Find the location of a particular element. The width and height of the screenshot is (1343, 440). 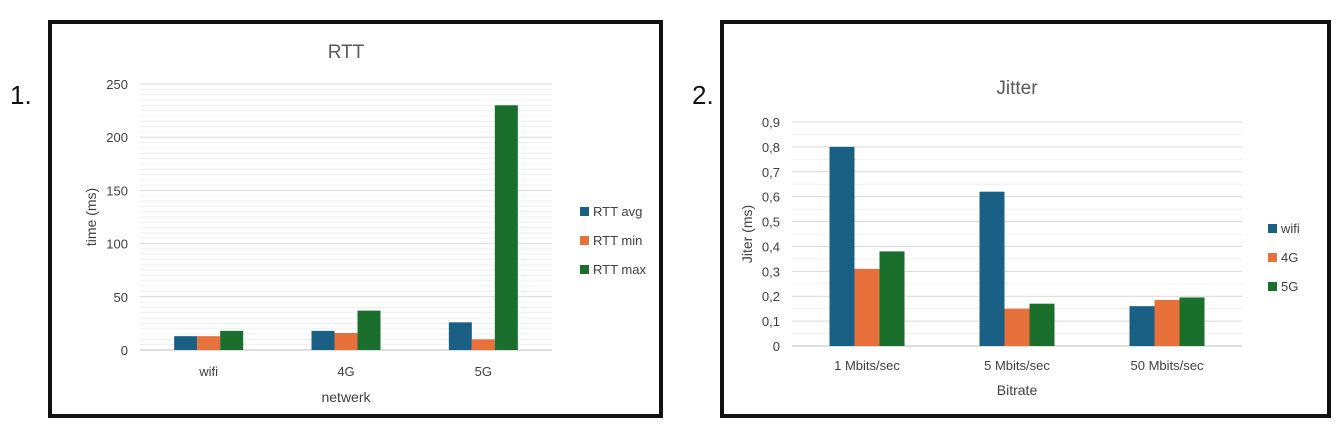

rtt-y-tick-label: 100 is located at coordinates (117, 244).